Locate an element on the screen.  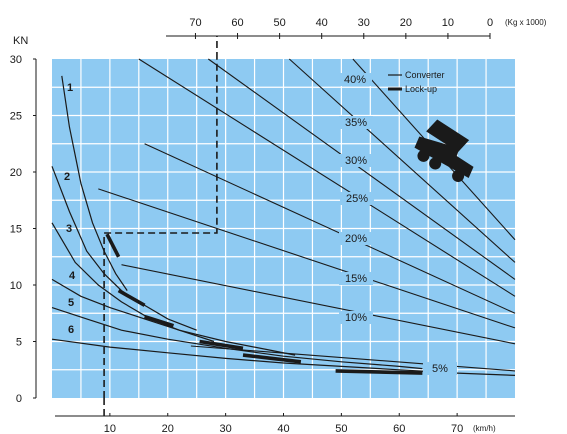
y-tick-label: 5 is located at coordinates (19, 343).